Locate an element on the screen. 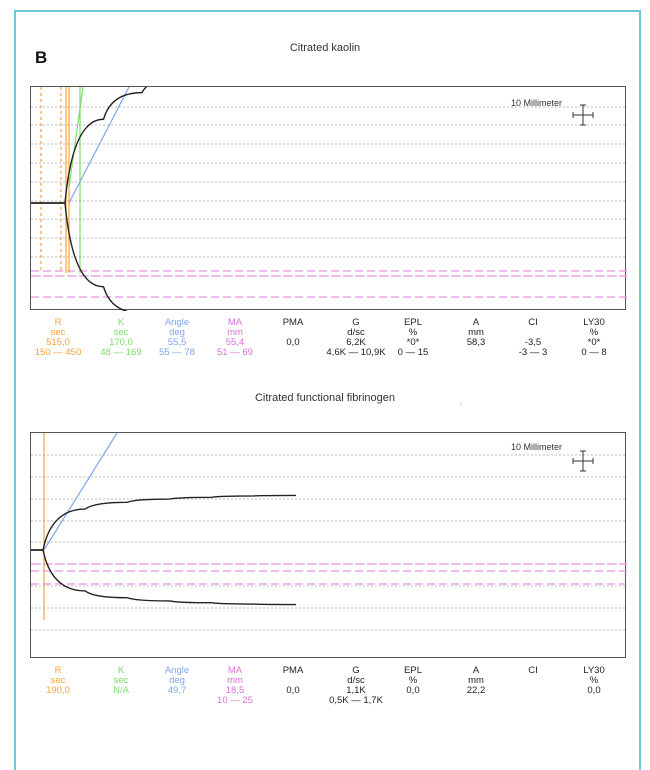 The image size is (650, 770). param-epl: EPL% 0,0 is located at coordinates (413, 686).